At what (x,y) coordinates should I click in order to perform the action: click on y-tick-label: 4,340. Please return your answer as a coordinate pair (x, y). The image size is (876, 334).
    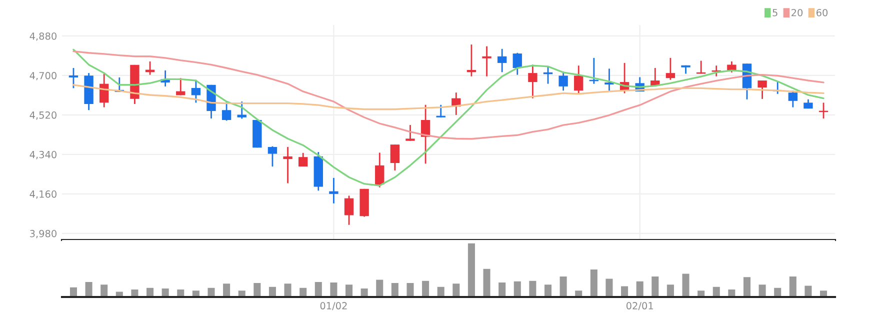
    Looking at the image, I should click on (43, 155).